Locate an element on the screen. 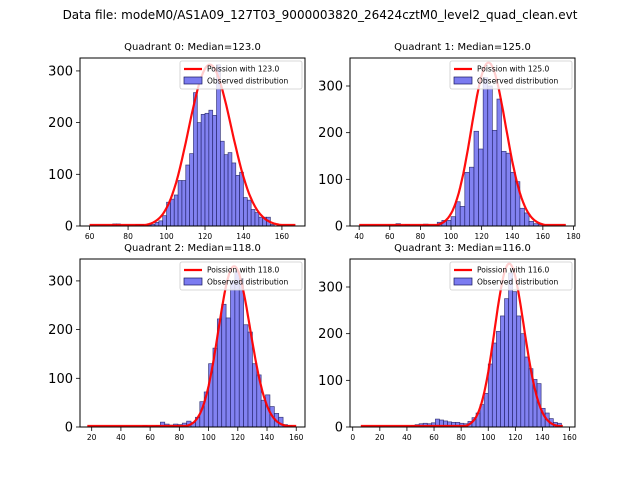 The image size is (640, 480). legend: Poission with 123.0 Observed distribution is located at coordinates (241, 75).